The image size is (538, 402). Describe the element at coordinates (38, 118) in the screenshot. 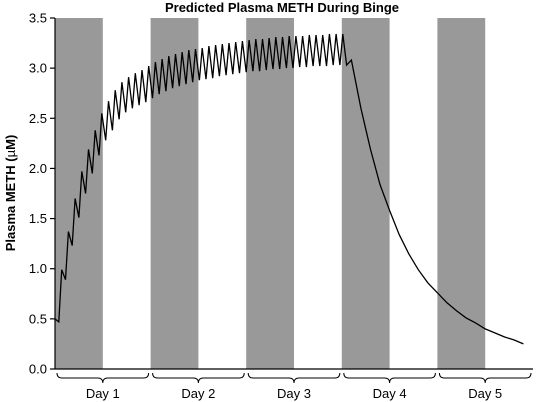

I see `y-tick-label-5: 2.5` at that location.